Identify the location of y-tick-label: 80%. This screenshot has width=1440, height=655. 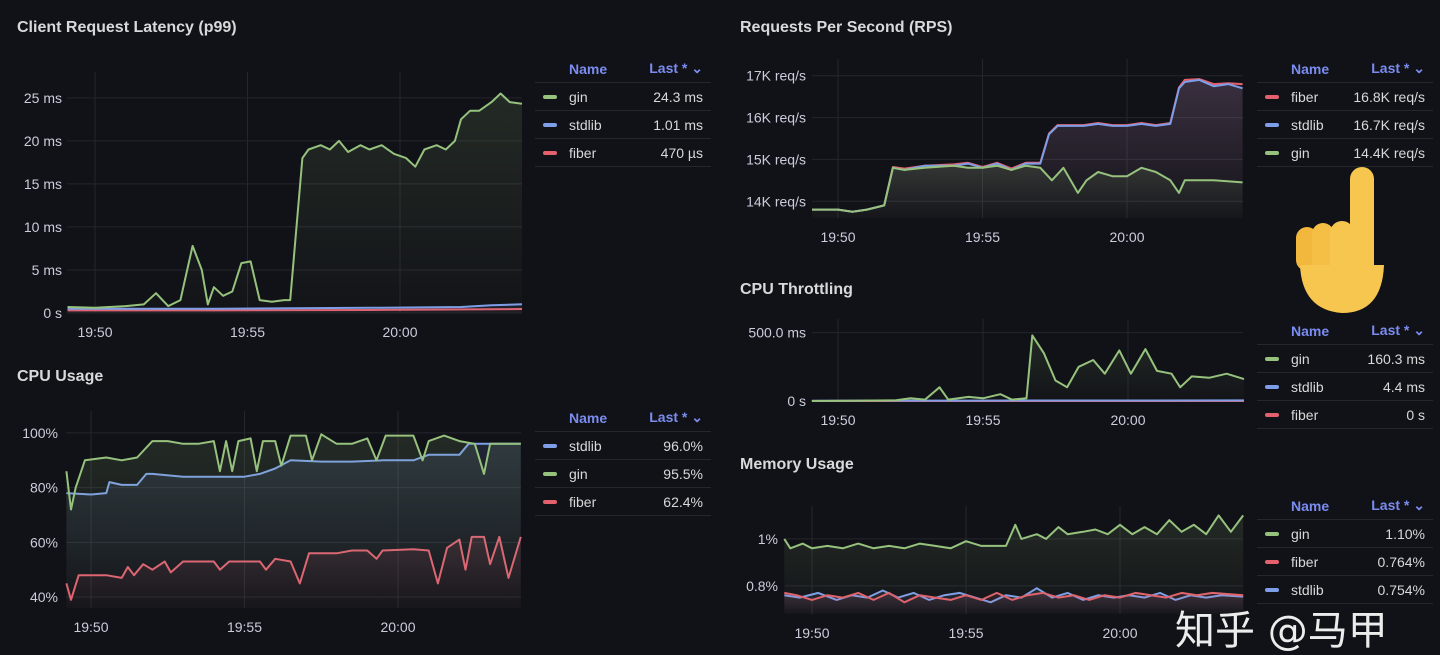
(44, 488).